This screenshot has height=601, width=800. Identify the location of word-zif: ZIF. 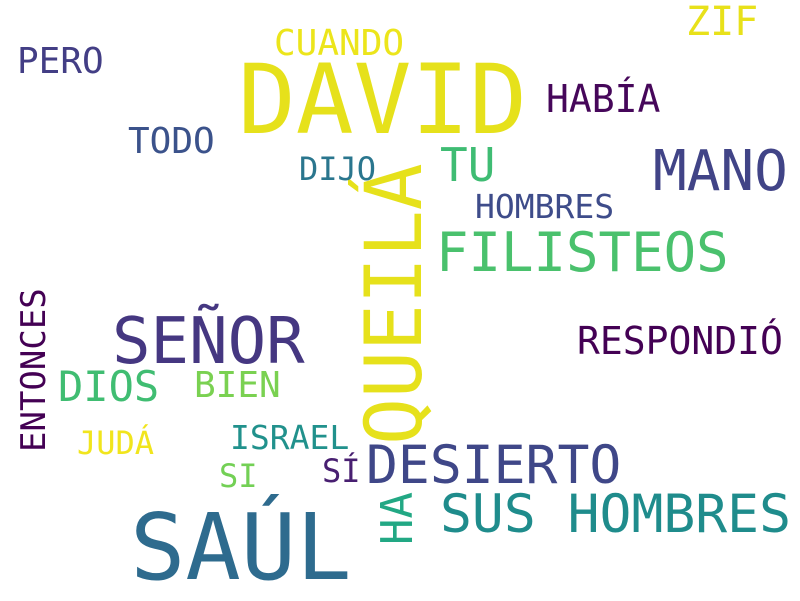
(722, 22).